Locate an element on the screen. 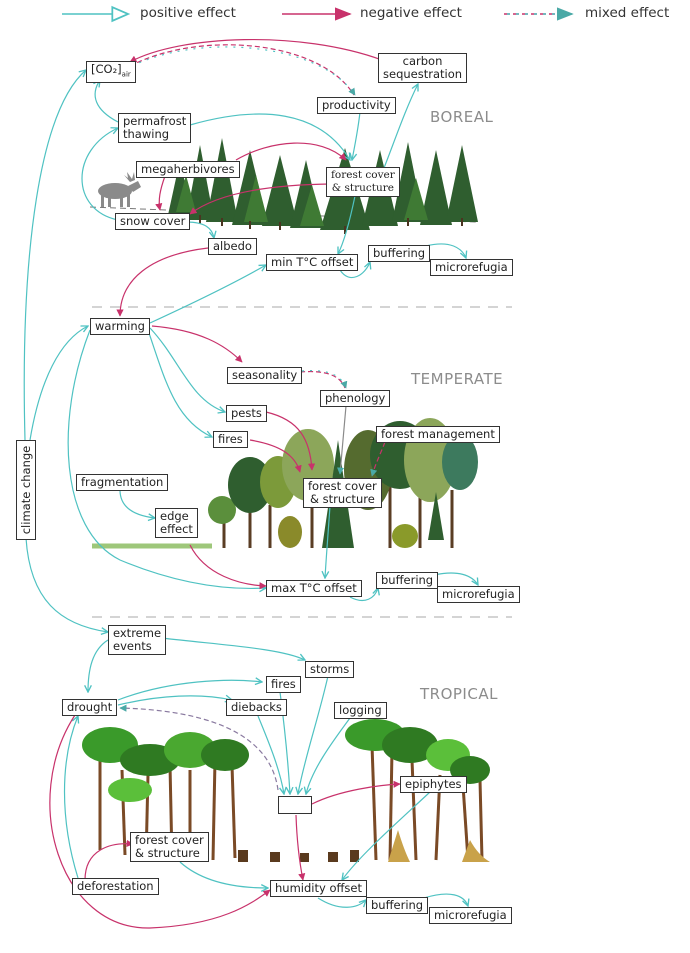  tropical-fires-node: fires is located at coordinates (283, 684).